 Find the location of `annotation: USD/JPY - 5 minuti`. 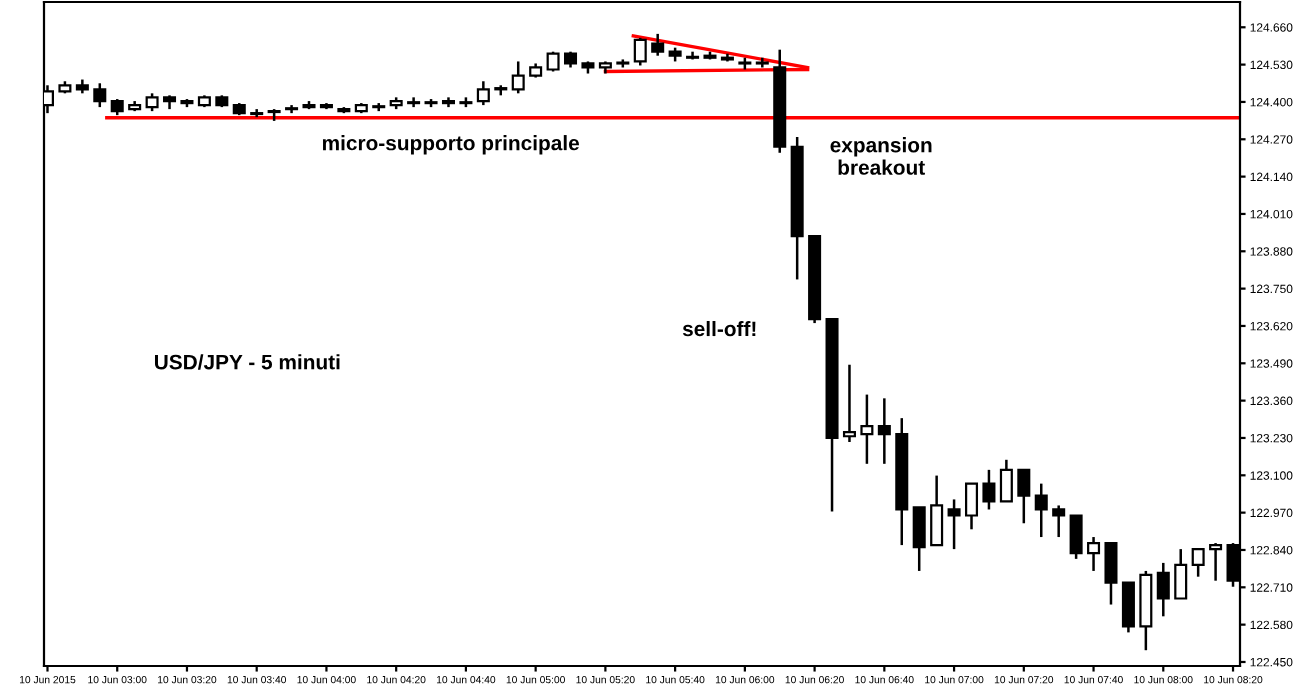

annotation: USD/JPY - 5 minuti is located at coordinates (247, 362).